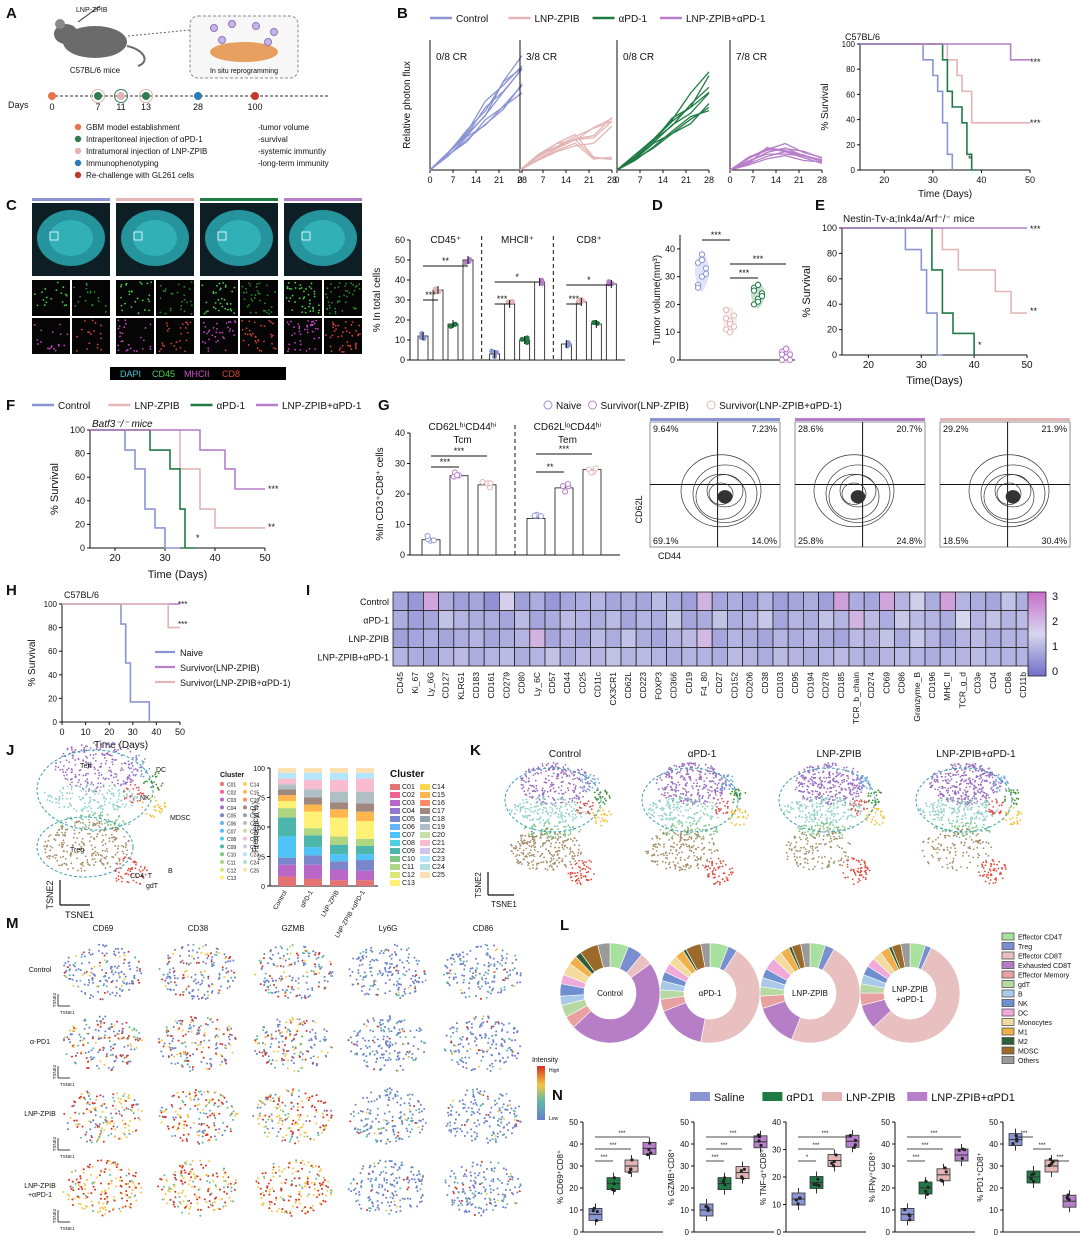 The height and width of the screenshot is (1257, 1080). What do you see at coordinates (822, 180) in the screenshot?
I see `x-tick-label: 28` at bounding box center [822, 180].